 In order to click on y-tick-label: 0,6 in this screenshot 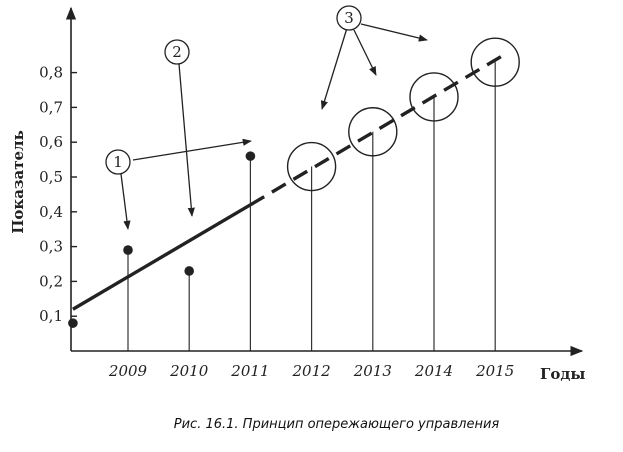, I will do `click(51, 142)`.